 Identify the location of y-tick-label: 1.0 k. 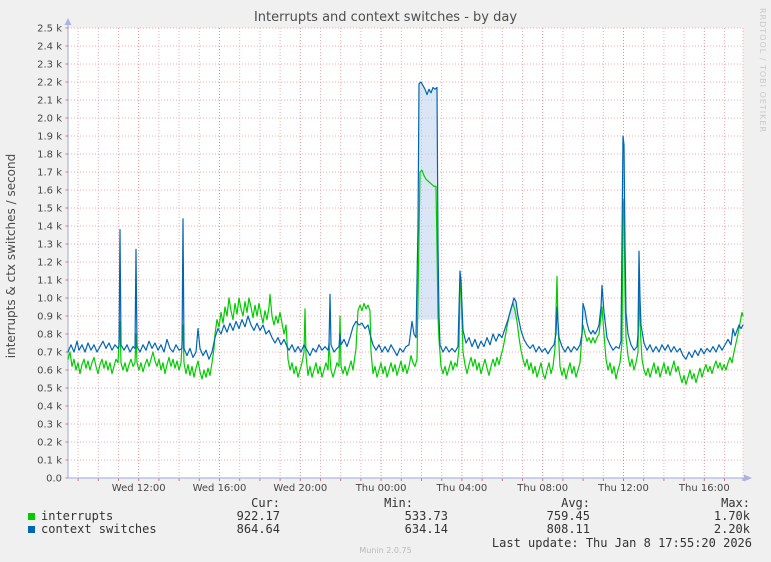
(49, 299).